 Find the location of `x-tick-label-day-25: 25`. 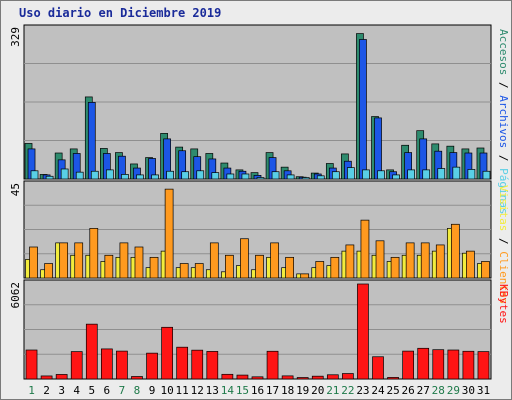

x-tick-label-day-25: 25 is located at coordinates (392, 390).